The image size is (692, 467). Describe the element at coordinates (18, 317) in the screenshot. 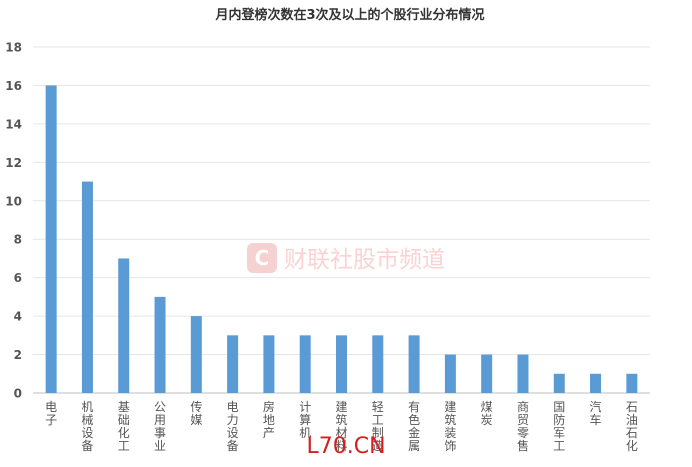

I see `y-tick-label: 4` at that location.